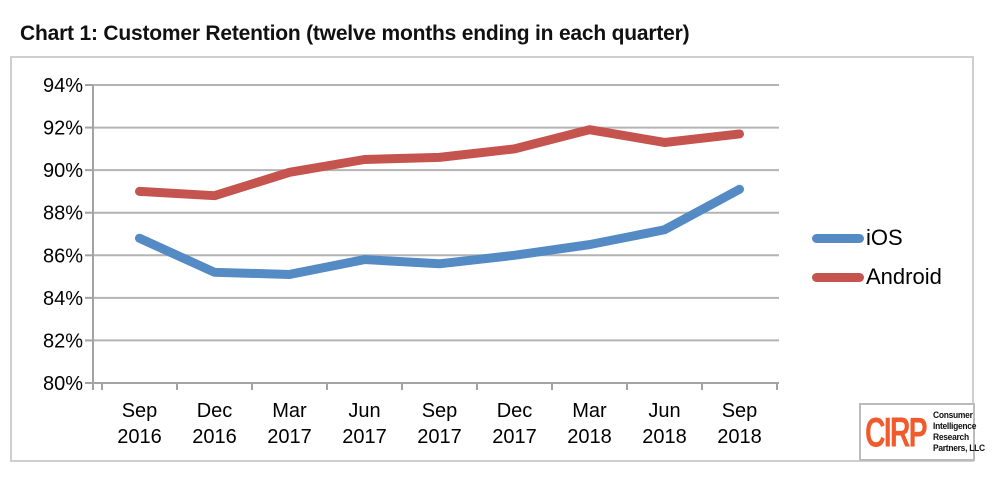 The image size is (1000, 478). What do you see at coordinates (838, 238) in the screenshot?
I see `legend-swatch-ios` at bounding box center [838, 238].